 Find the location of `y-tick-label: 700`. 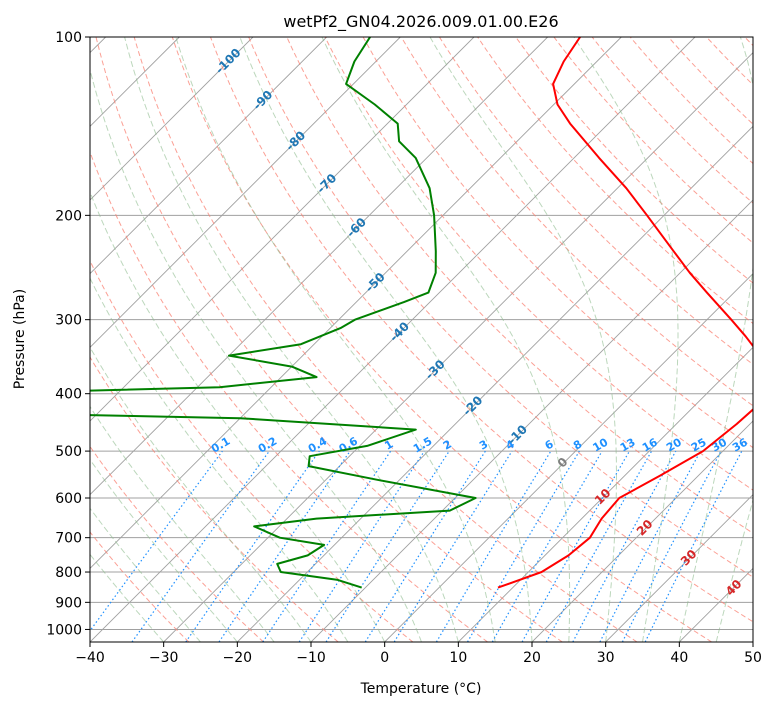

y-tick-label: 700 is located at coordinates (68, 539).